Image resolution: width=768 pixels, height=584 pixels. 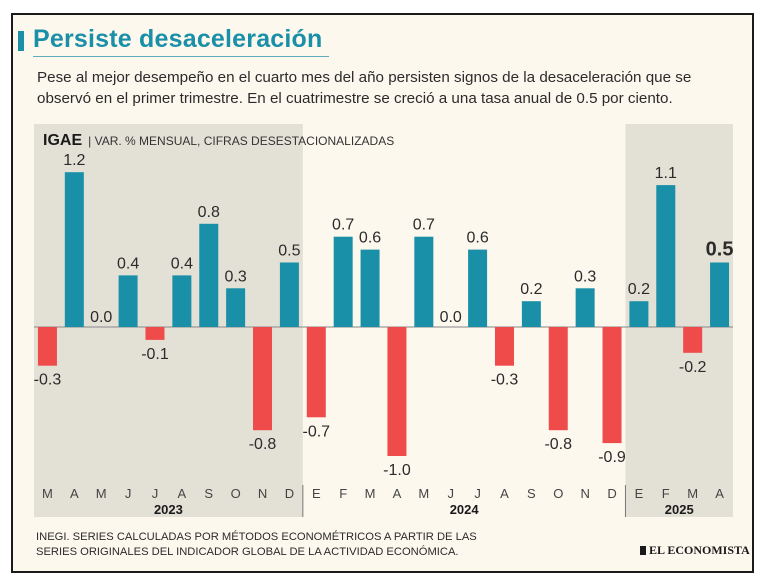 What do you see at coordinates (47, 493) in the screenshot?
I see `month-label-0: M` at bounding box center [47, 493].